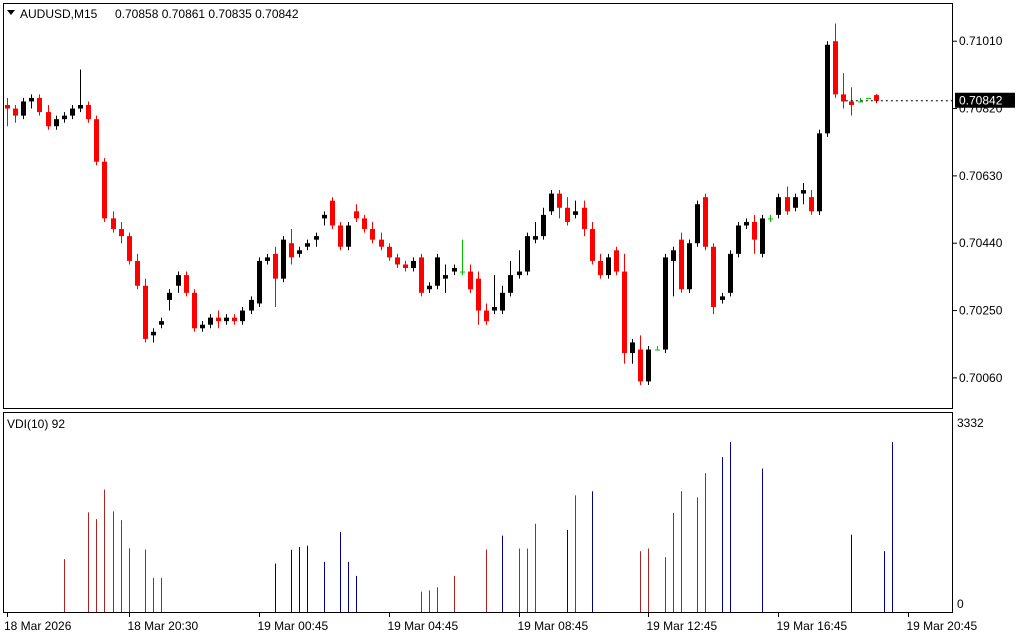 The width and height of the screenshot is (1024, 640). I want to click on price-tick-label: 0.71010, so click(981, 41).